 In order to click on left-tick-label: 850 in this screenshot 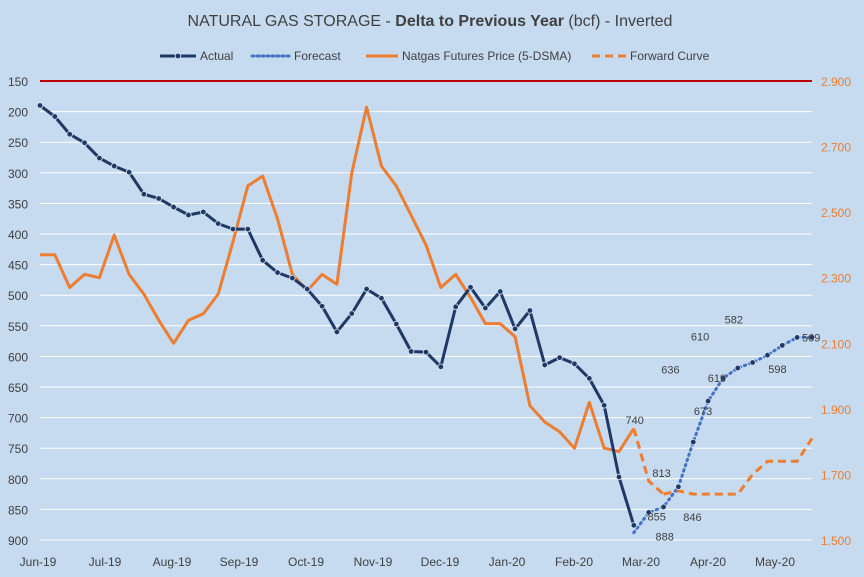, I will do `click(18, 510)`.